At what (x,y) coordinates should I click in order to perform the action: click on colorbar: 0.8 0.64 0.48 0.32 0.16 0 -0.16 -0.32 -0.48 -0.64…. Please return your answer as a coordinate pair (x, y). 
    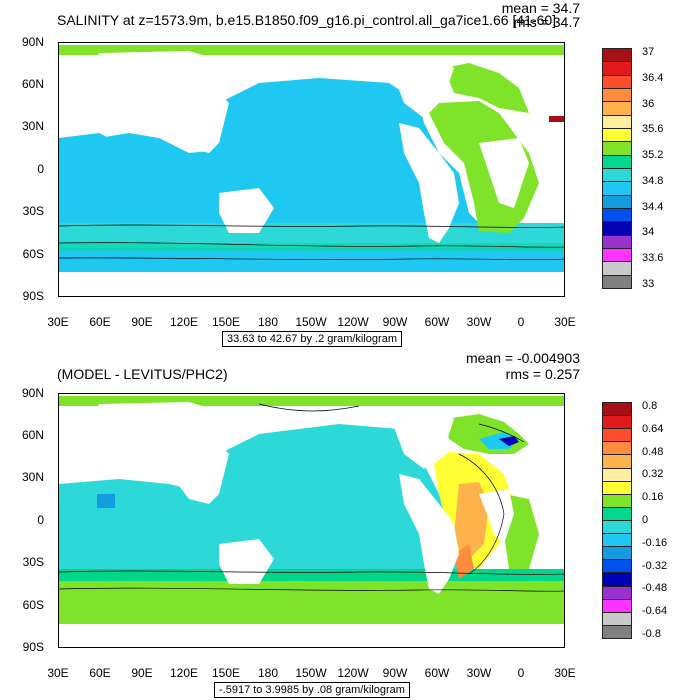
    Looking at the image, I should click on (634, 520).